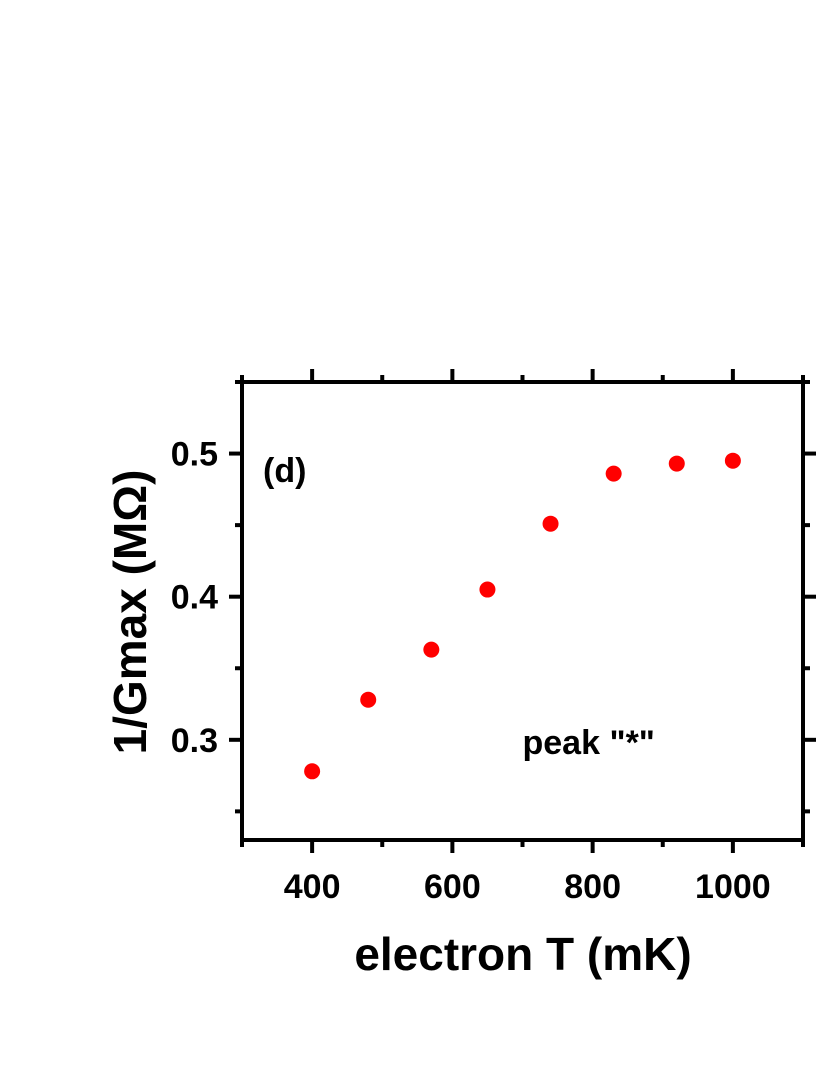 The image size is (830, 1075). Describe the element at coordinates (194, 598) in the screenshot. I see `y-tick-label: 0.4` at that location.